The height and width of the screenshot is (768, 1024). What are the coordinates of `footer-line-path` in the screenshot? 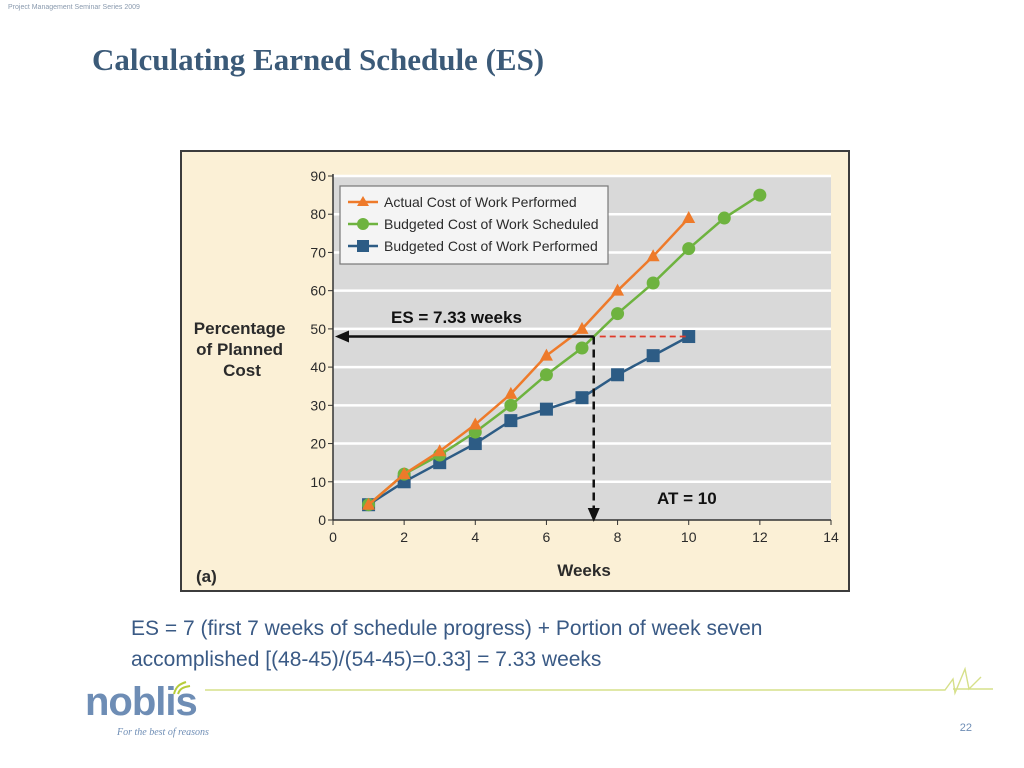 It's located at (599, 681).